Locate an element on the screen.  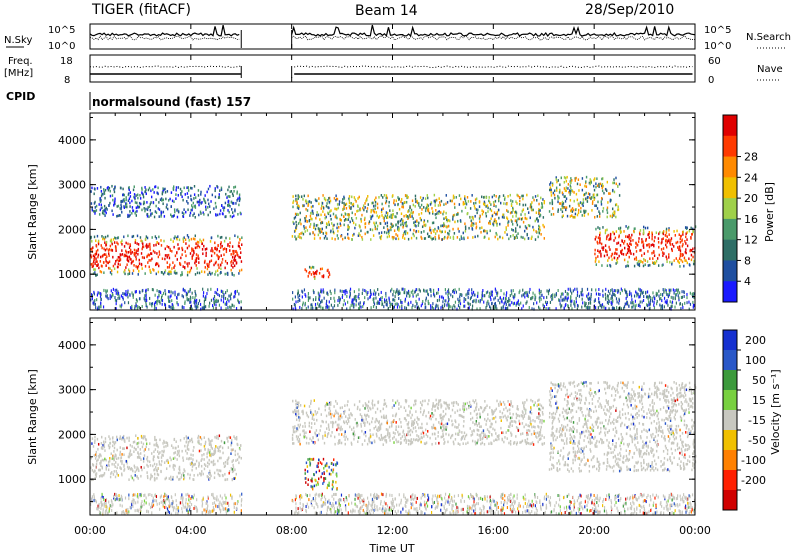
beam-title: Beam 14 is located at coordinates (386, 11).